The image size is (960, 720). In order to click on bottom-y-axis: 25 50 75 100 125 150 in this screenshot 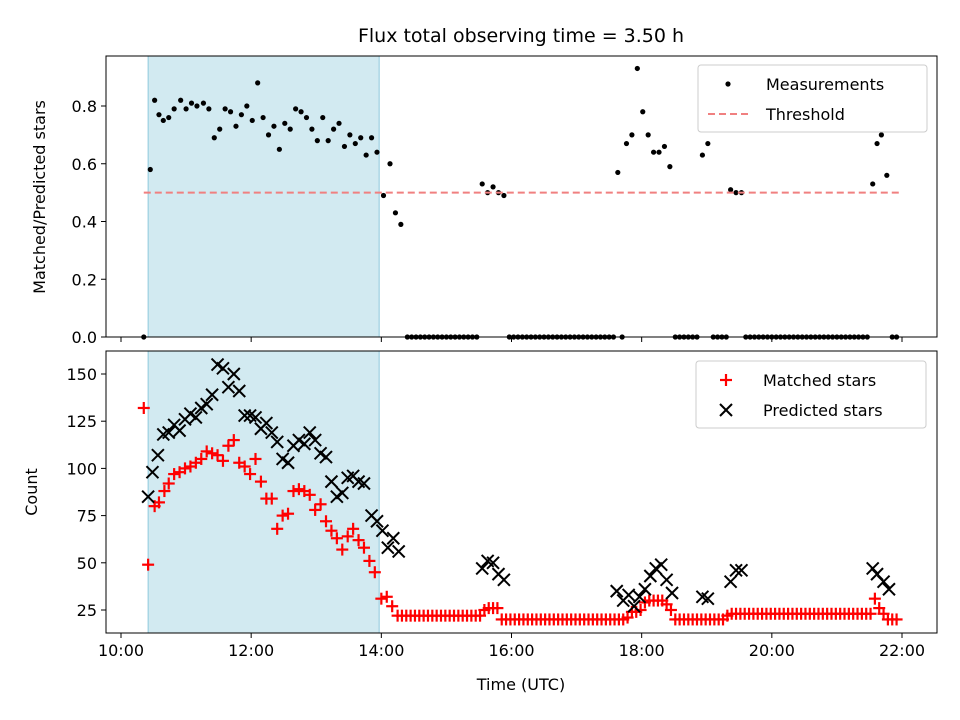, I will do `click(86, 492)`.